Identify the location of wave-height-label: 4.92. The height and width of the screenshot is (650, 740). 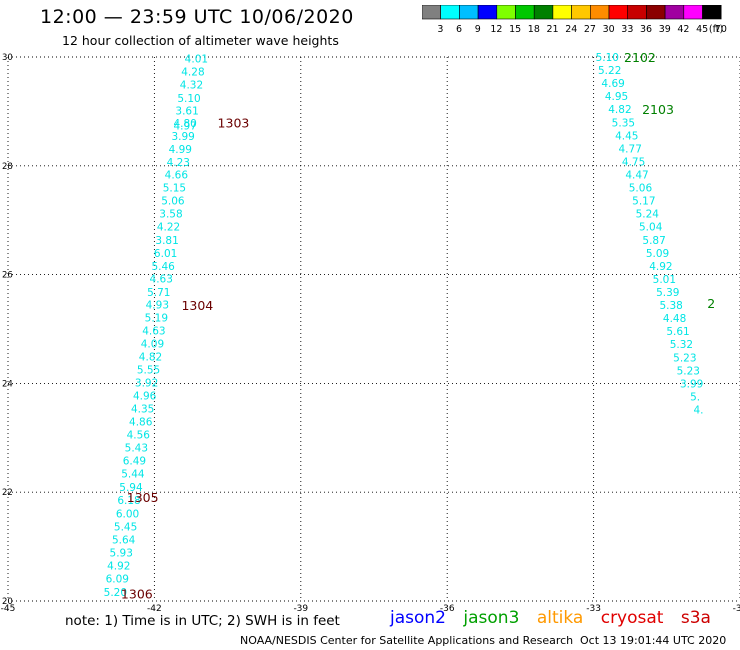
(118, 567).